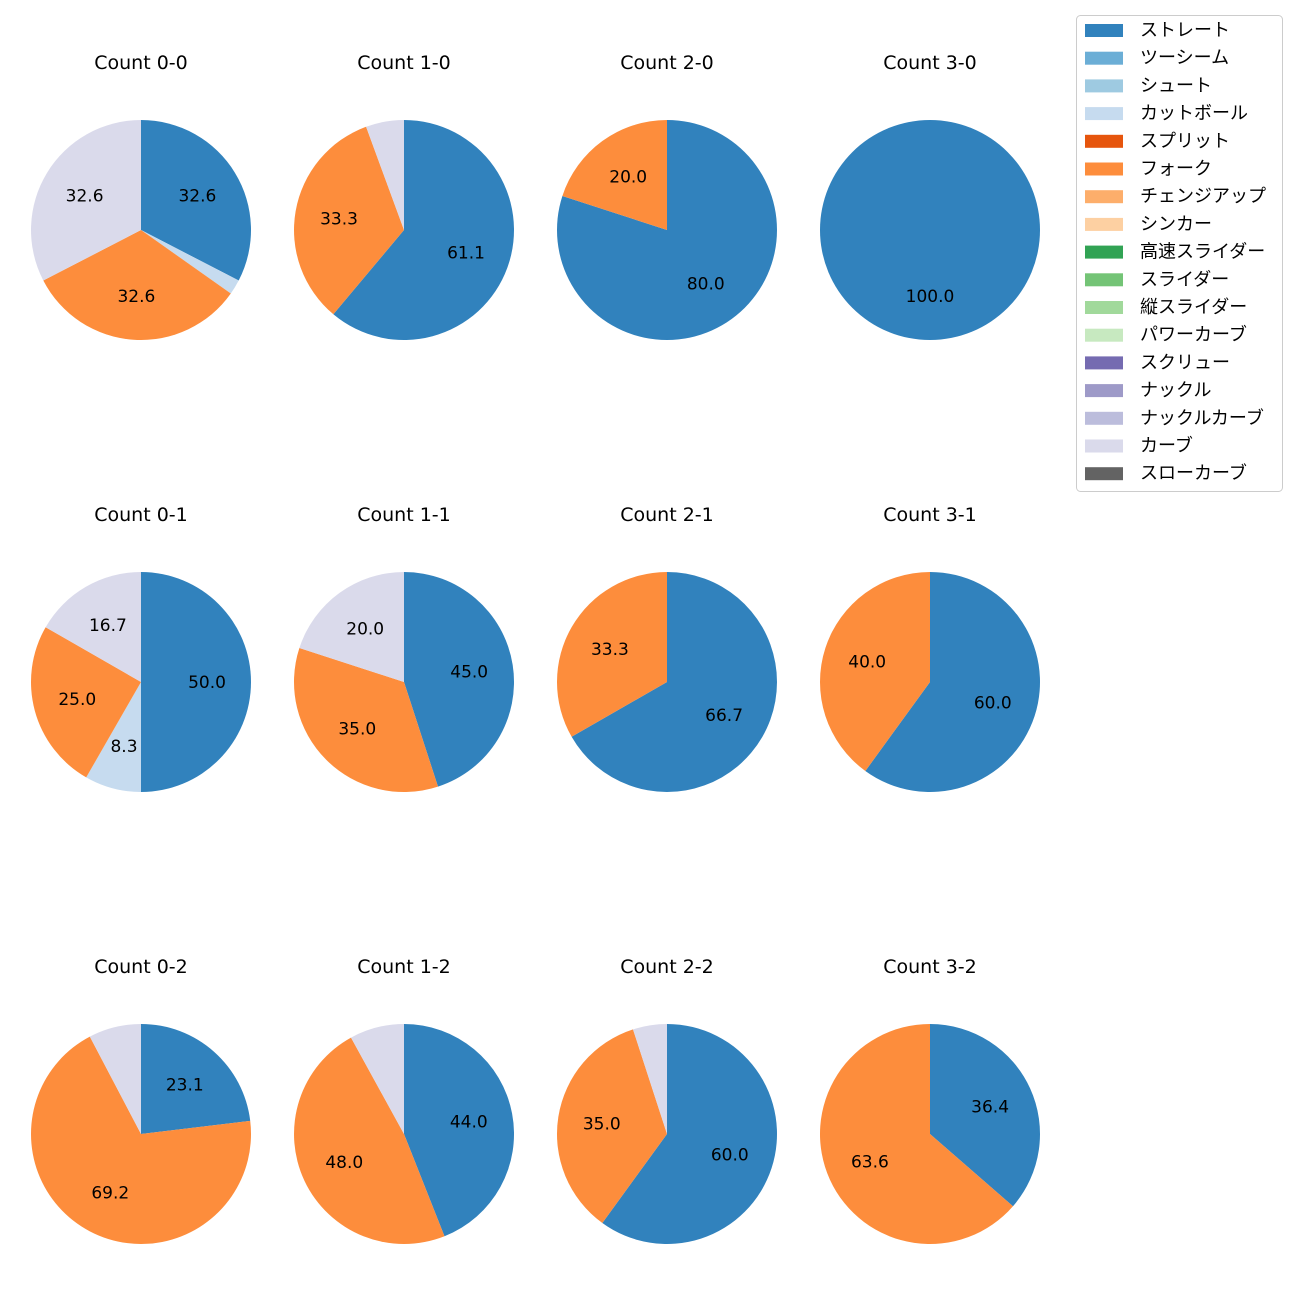  I want to click on legend-item: スクリュー, so click(1157, 362).